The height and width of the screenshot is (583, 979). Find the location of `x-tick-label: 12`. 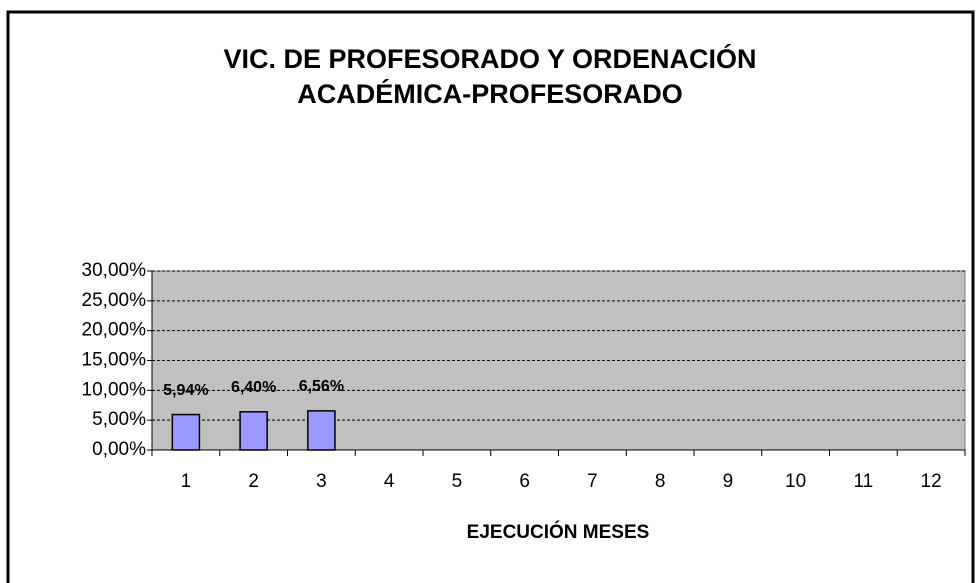

x-tick-label: 12 is located at coordinates (931, 481).